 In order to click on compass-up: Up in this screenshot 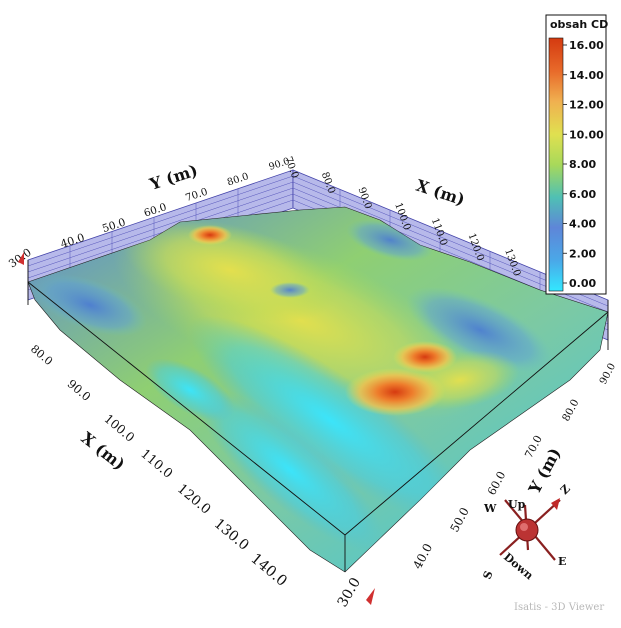, I will do `click(517, 504)`.